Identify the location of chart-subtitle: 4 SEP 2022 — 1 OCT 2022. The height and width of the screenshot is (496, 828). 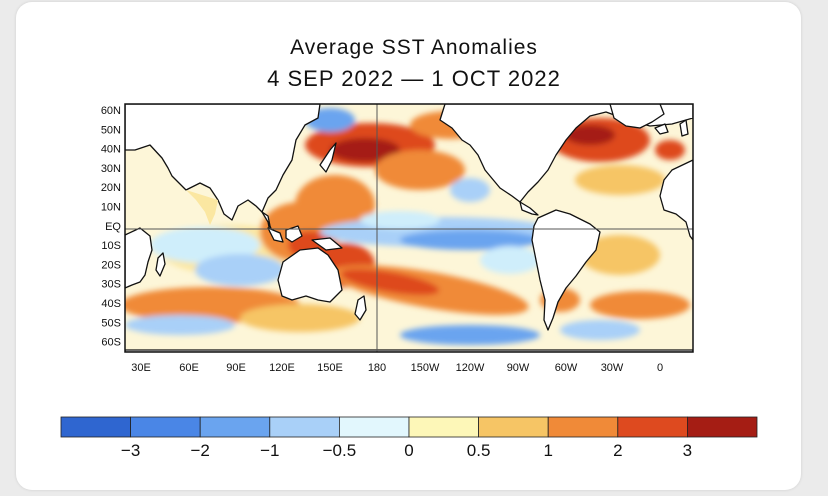
(414, 78).